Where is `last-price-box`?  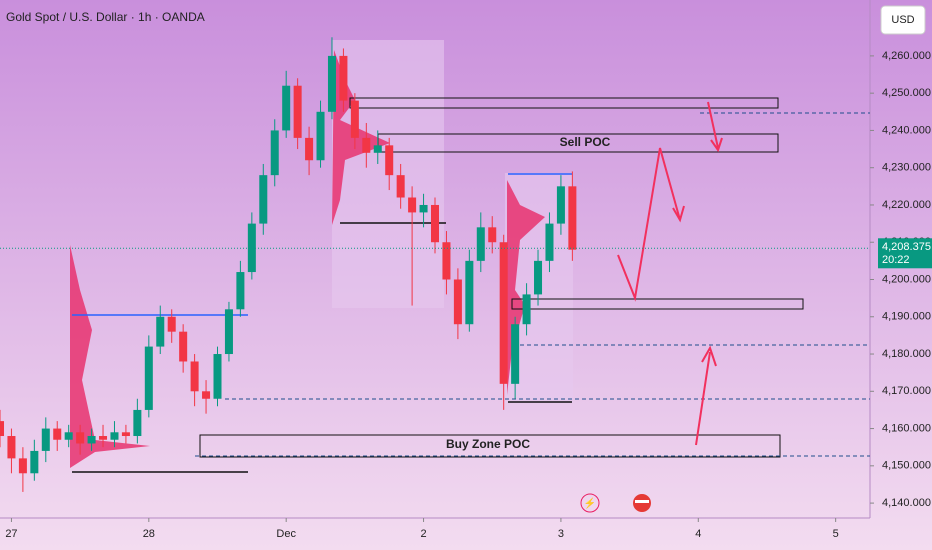
last-price-box is located at coordinates (905, 253).